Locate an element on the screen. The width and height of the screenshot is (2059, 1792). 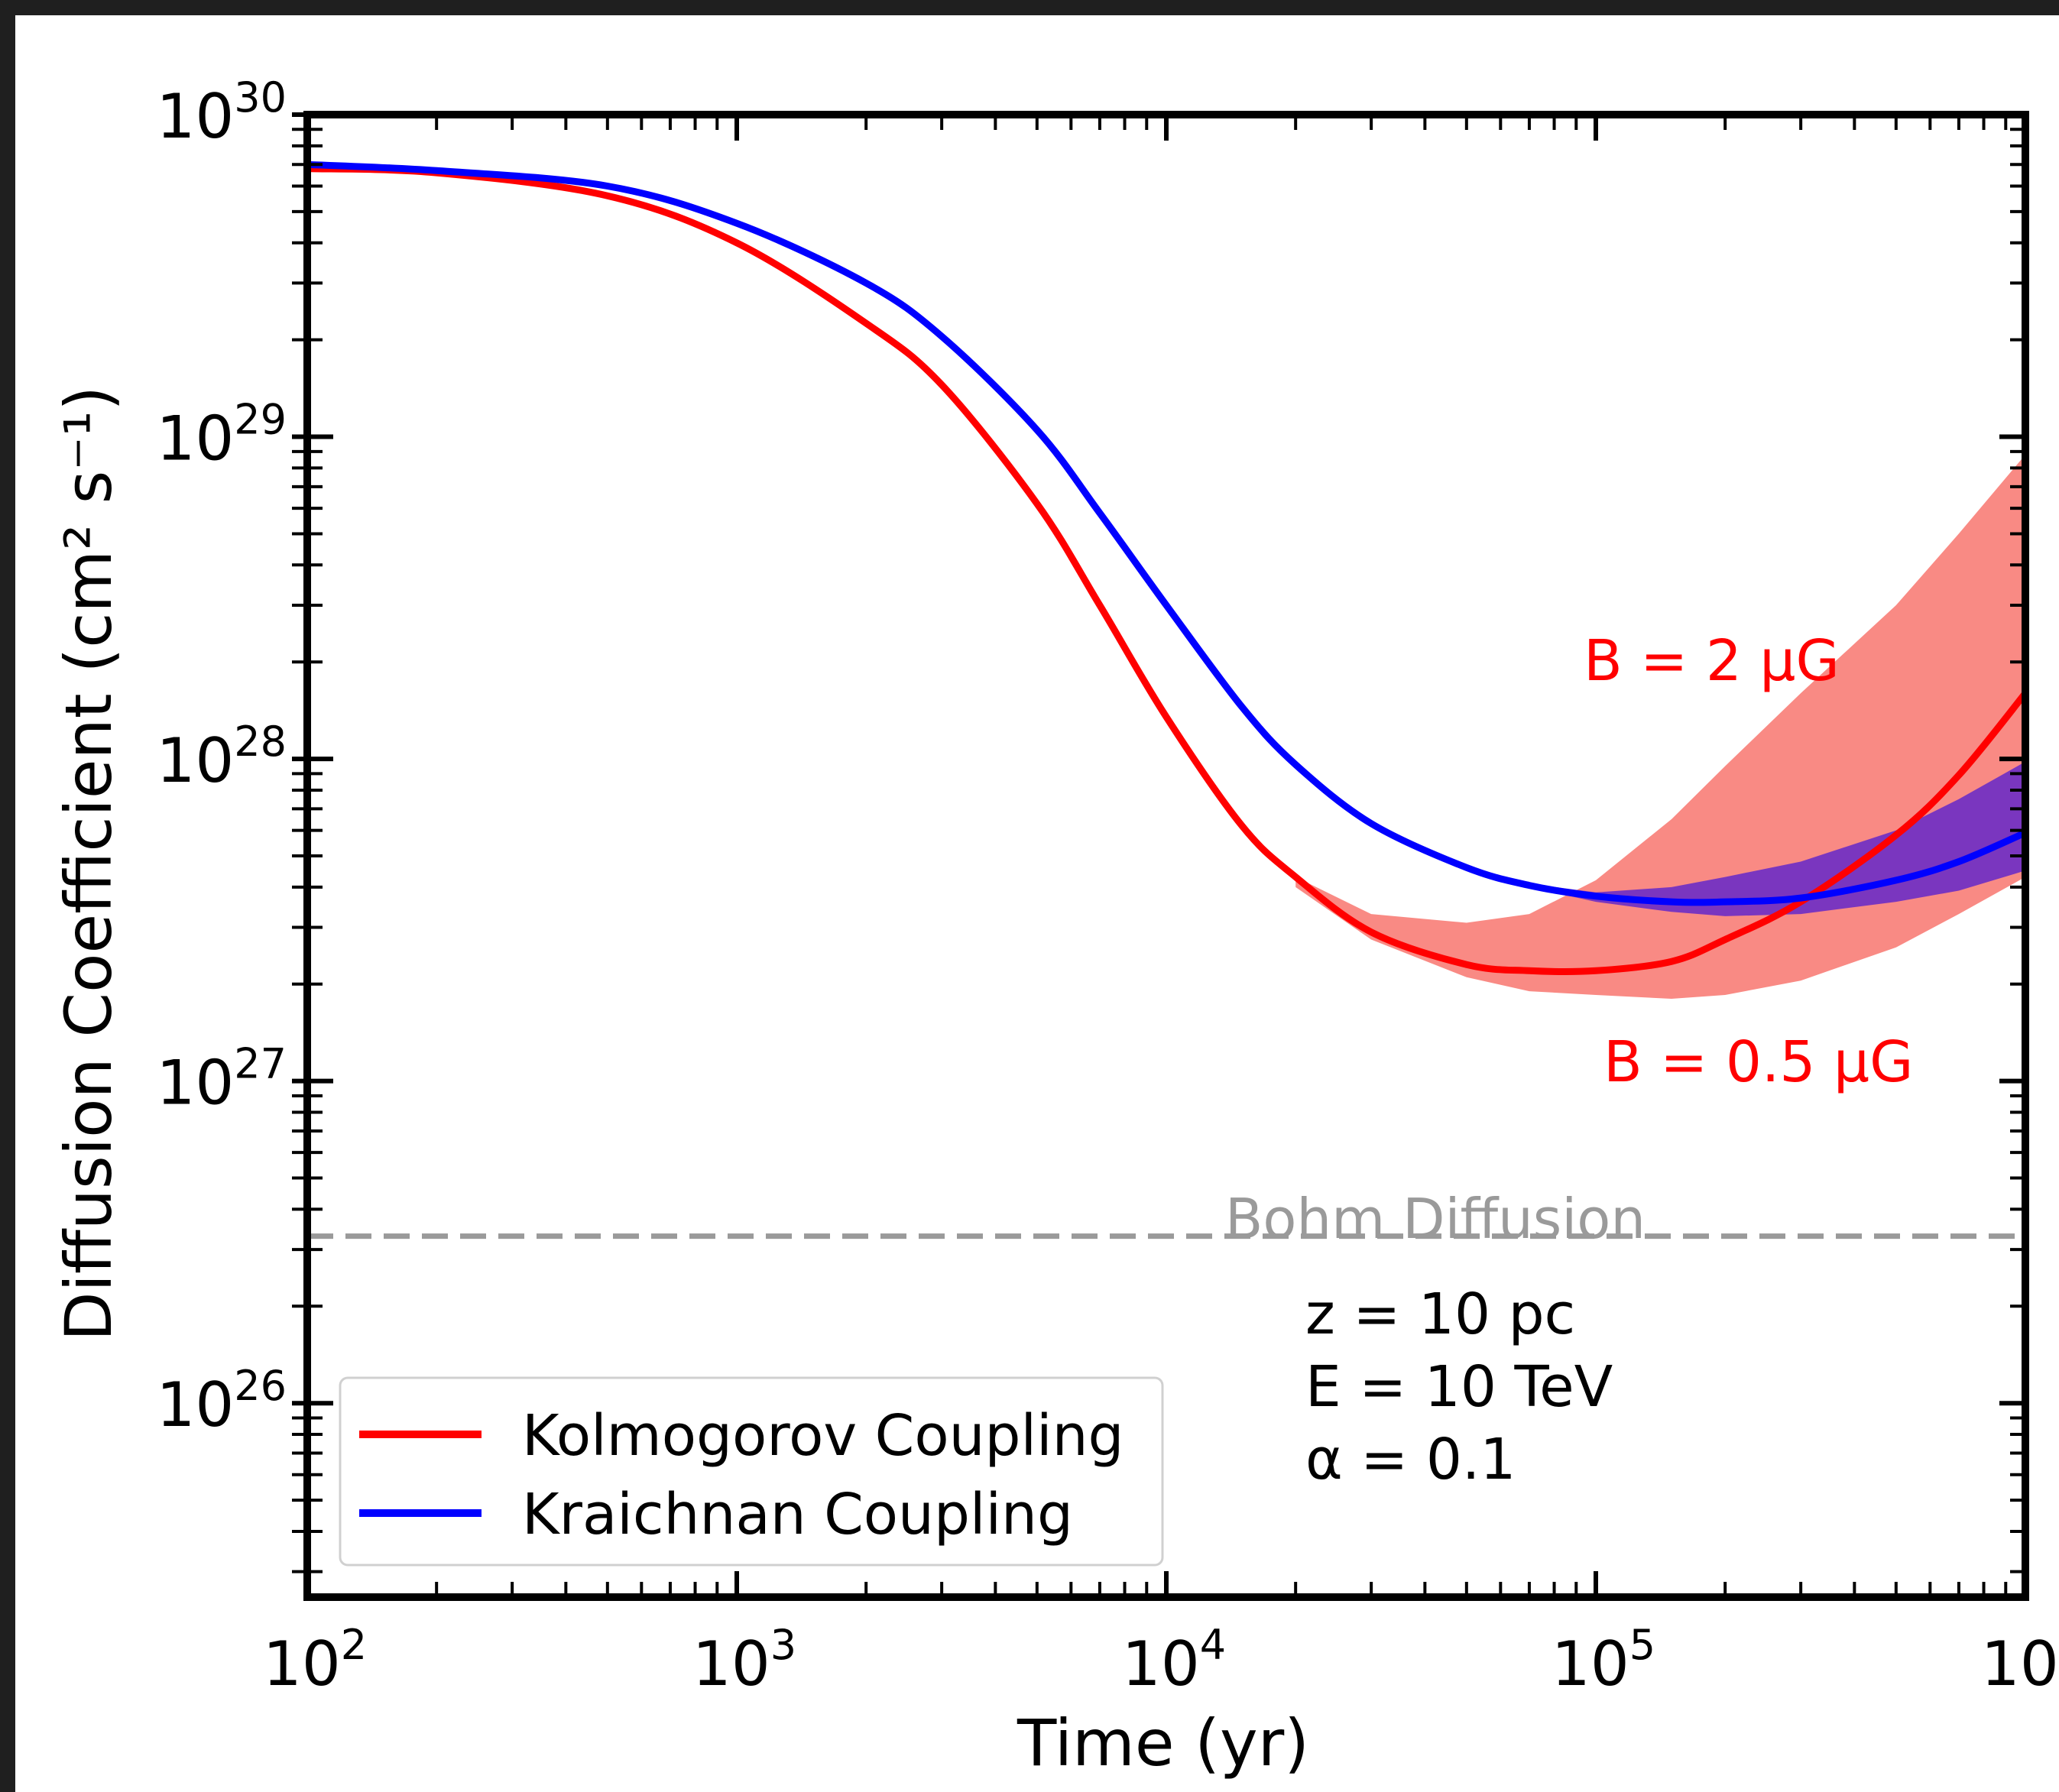
y-tick-label: 1027 is located at coordinates (222, 1079).